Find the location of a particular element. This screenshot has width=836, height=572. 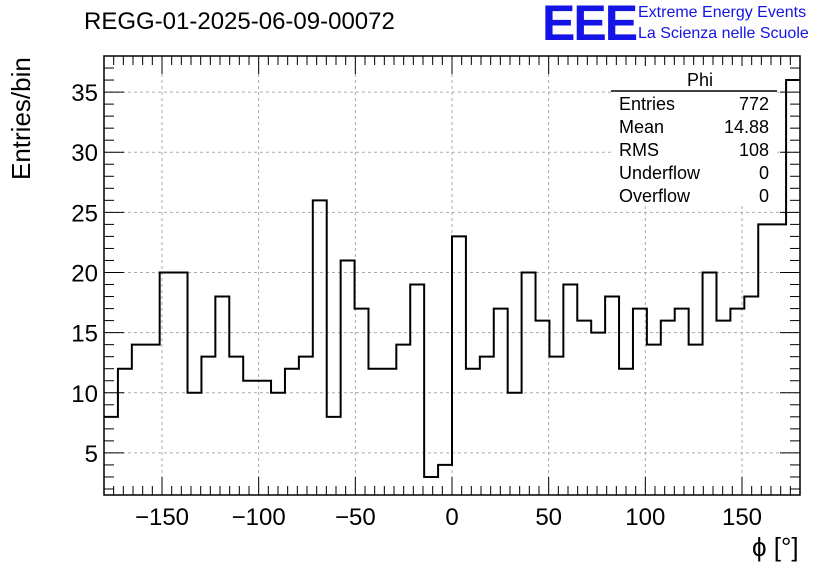

y-tick-label: 15 is located at coordinates (84, 334).